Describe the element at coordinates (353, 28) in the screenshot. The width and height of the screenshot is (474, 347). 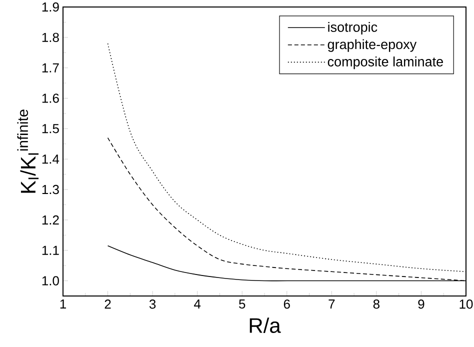
I see `legend-label: isotropic` at that location.